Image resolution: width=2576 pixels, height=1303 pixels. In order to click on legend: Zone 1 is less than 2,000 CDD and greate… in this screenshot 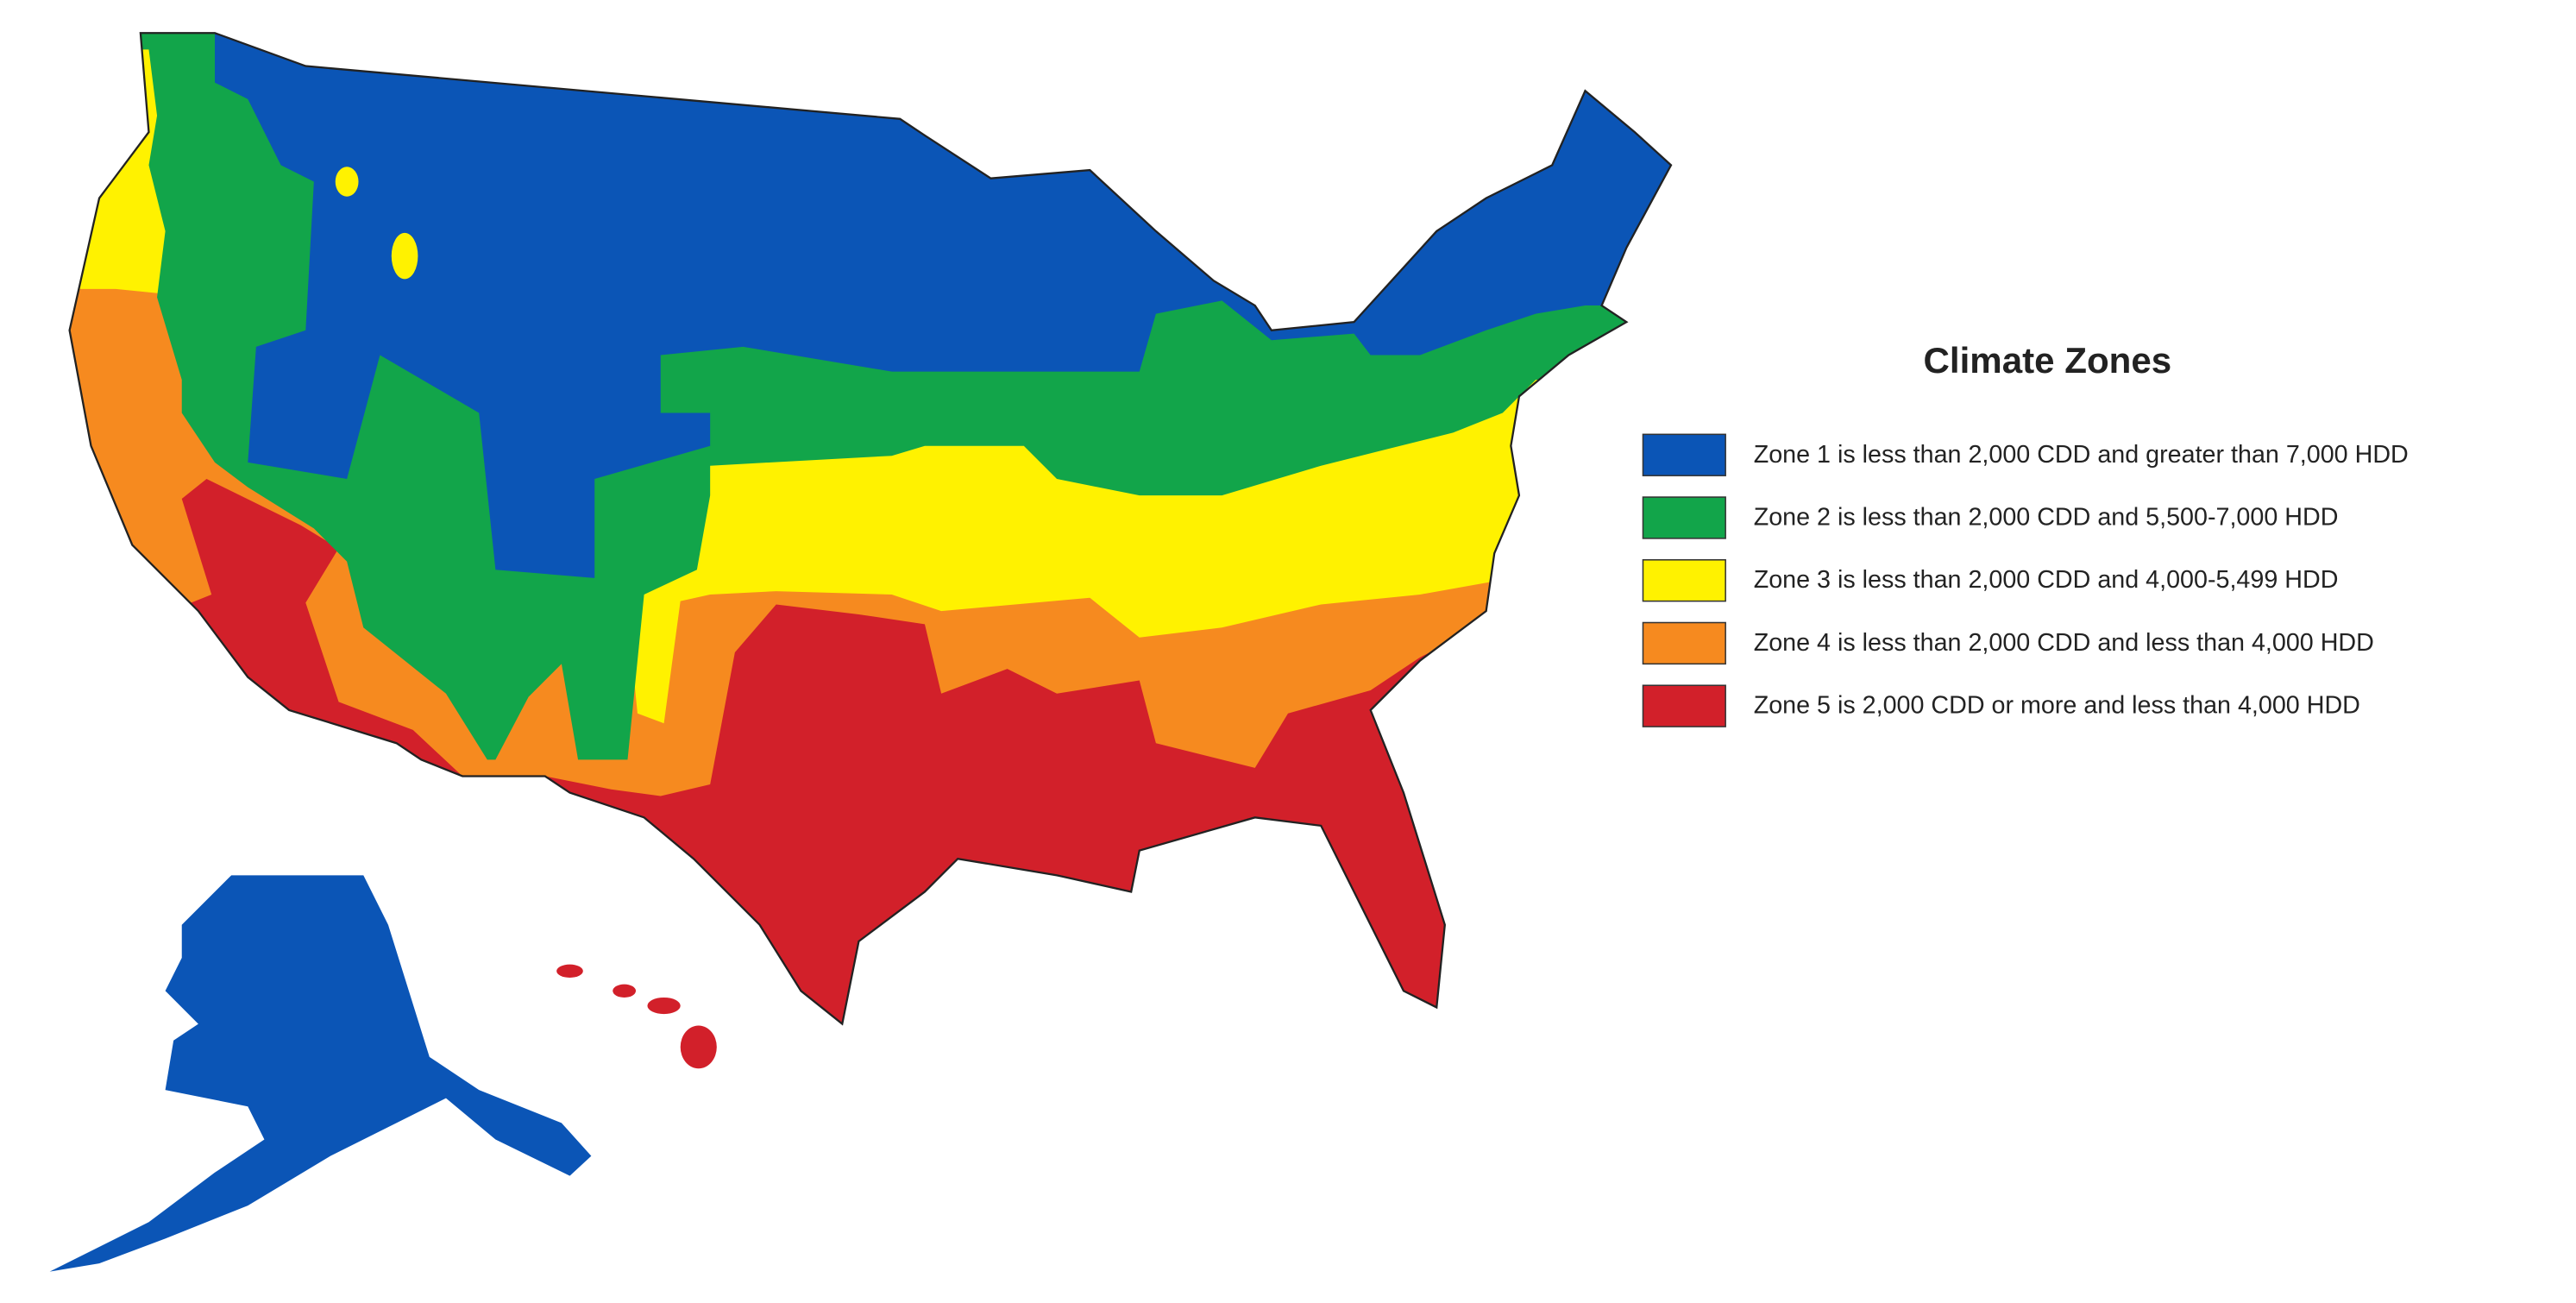, I will do `click(2025, 580)`.